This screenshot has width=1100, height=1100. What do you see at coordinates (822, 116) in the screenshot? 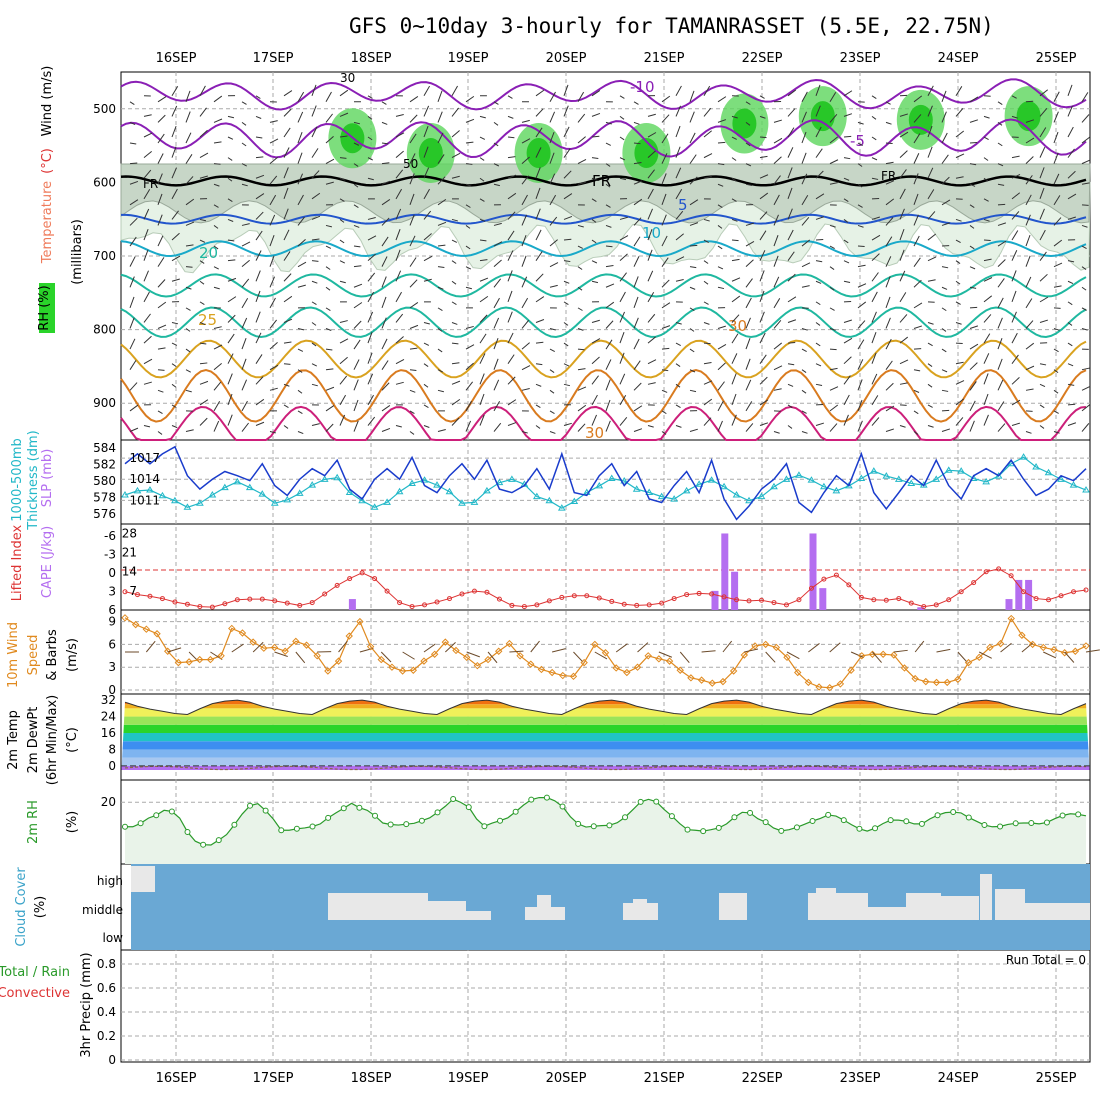
I see `rh-green-core` at bounding box center [822, 116].